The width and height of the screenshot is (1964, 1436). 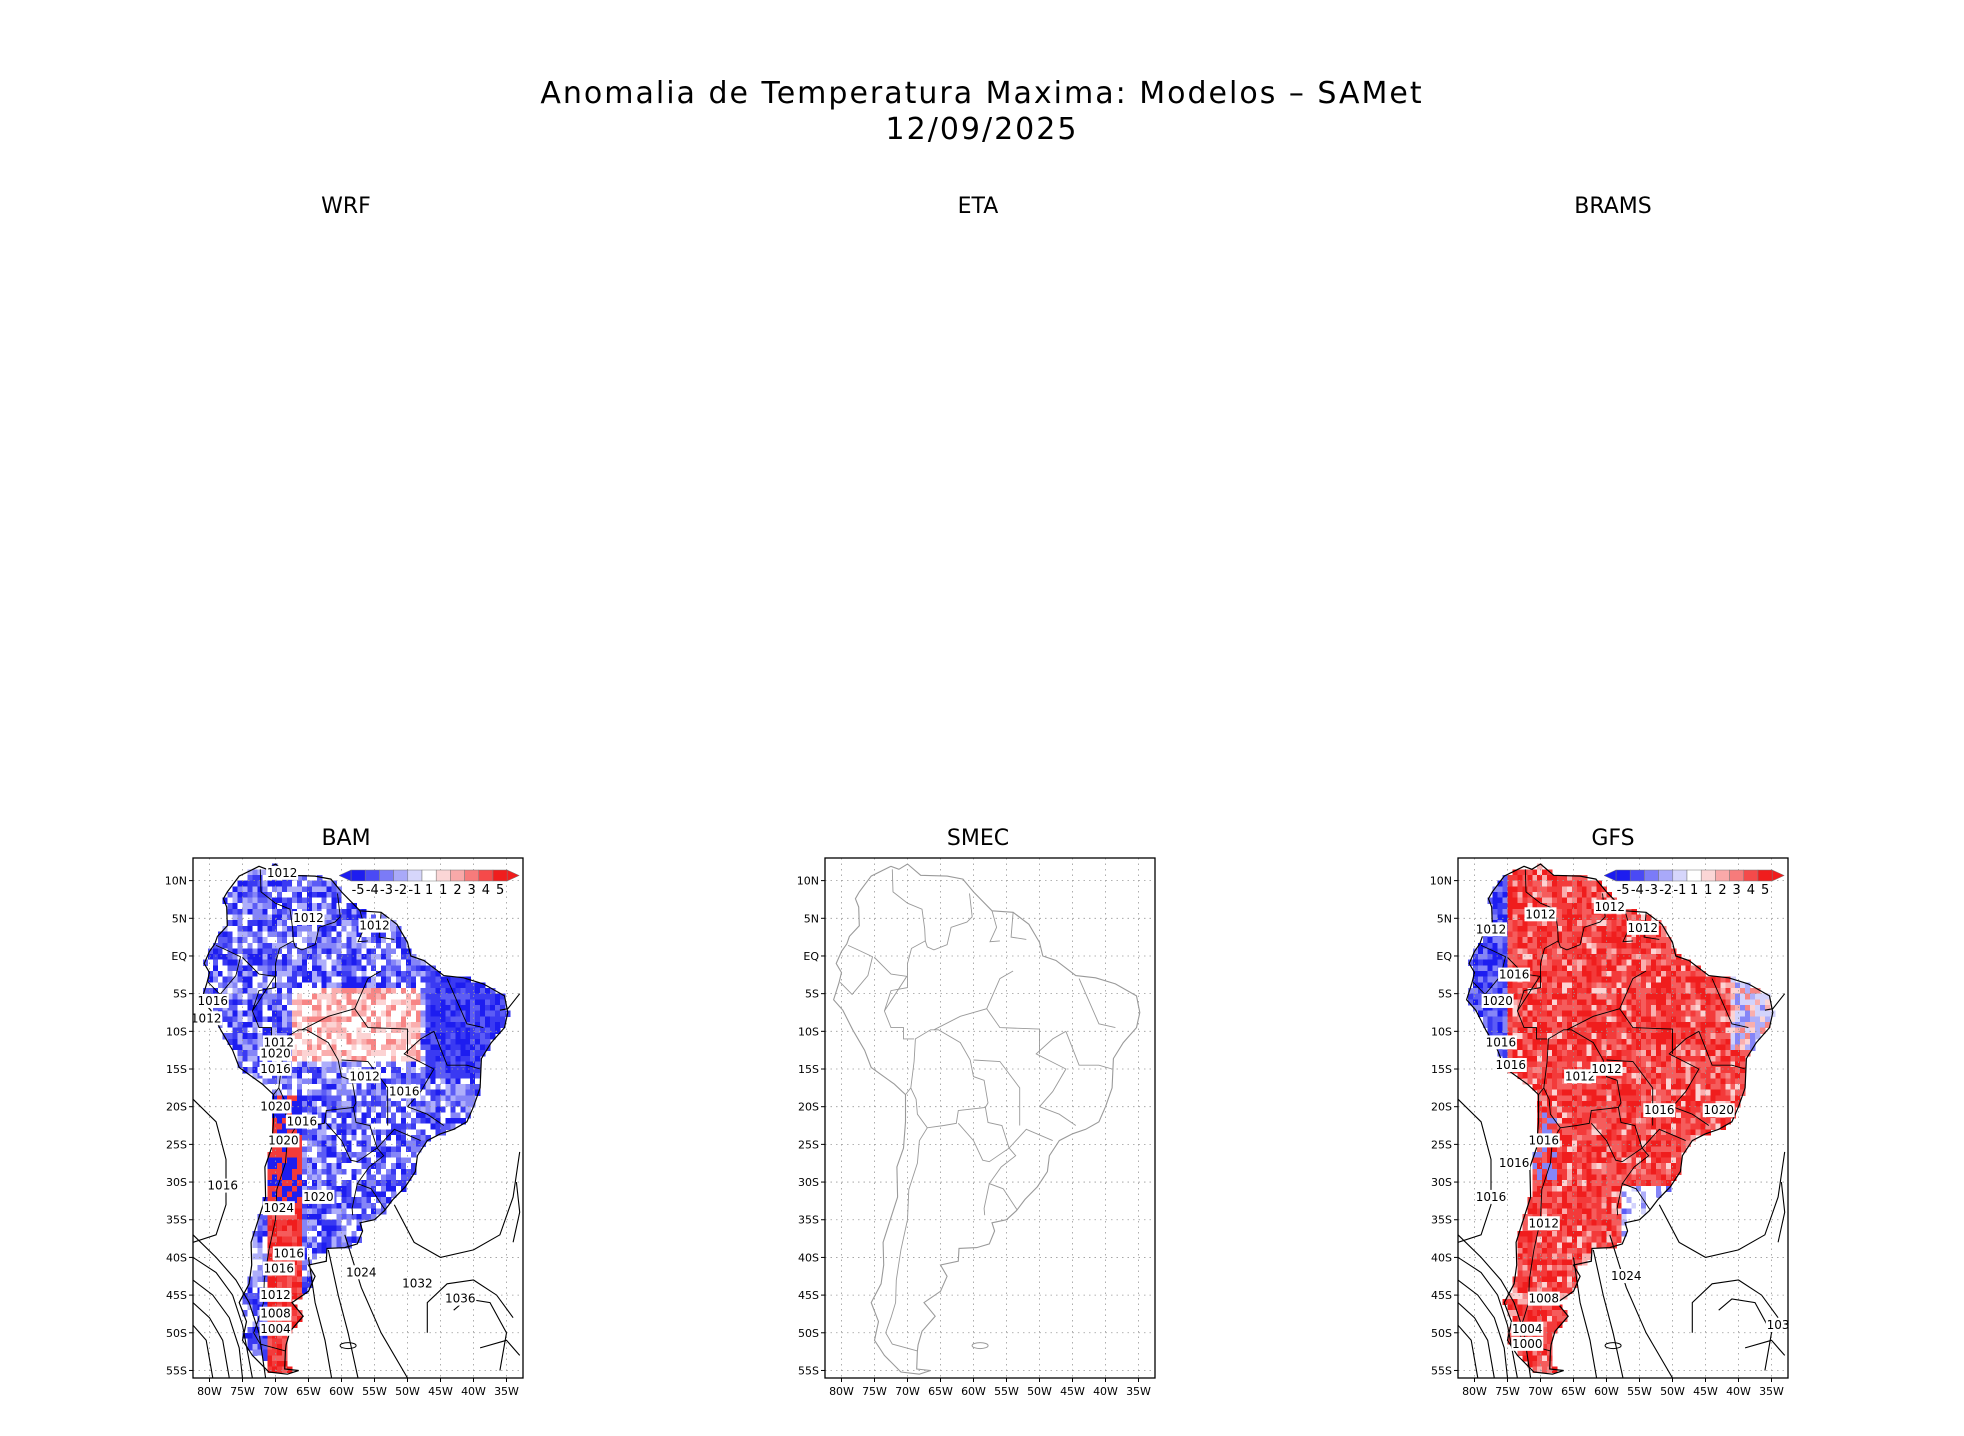 I want to click on isobar-line, so click(x=320, y=1317).